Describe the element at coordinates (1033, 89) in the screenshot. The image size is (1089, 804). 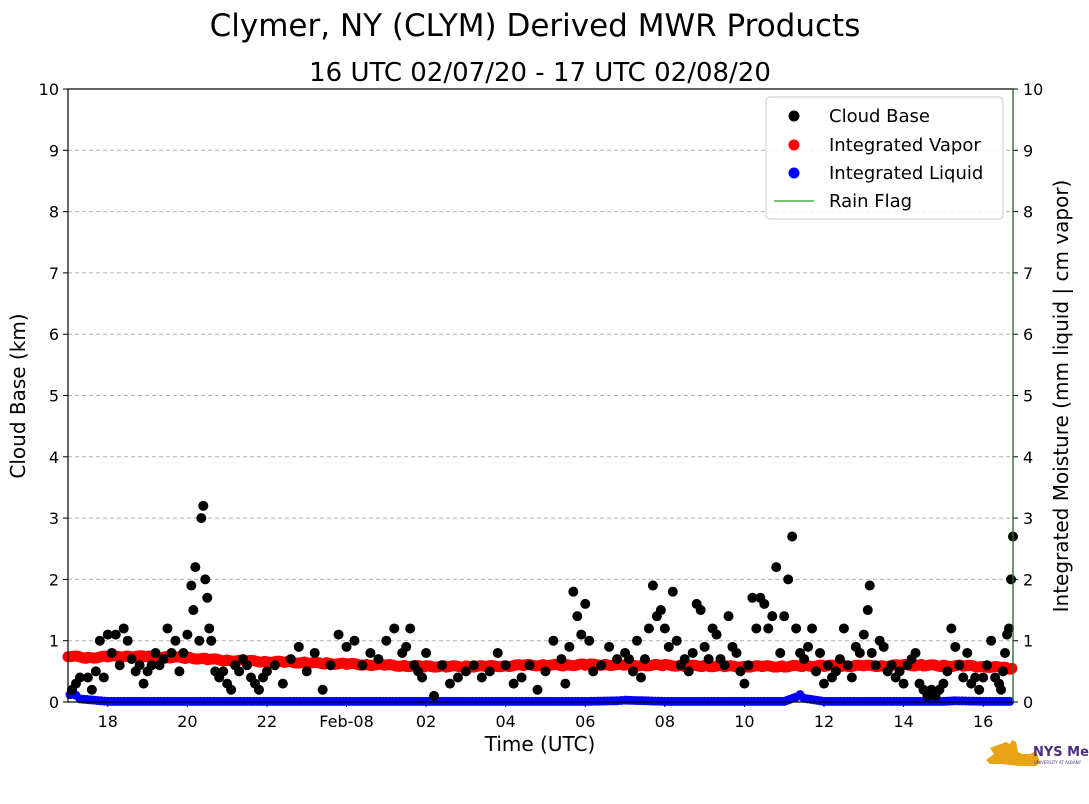
I see `y2-tick-label: 10` at that location.